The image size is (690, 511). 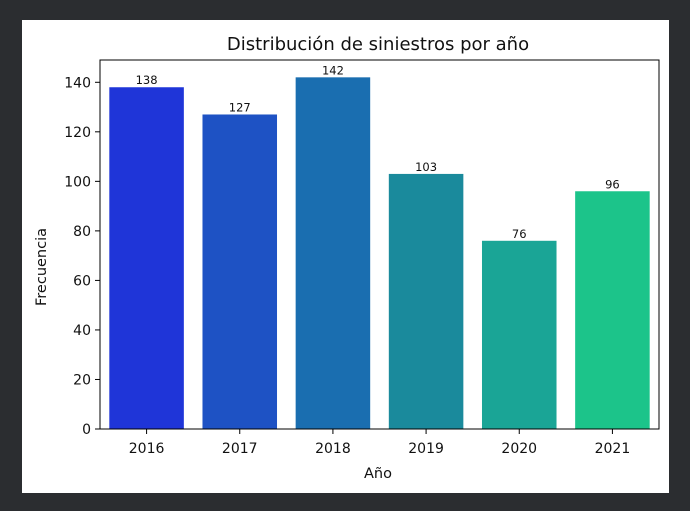 What do you see at coordinates (426, 449) in the screenshot?
I see `x-tick-label: 2019` at bounding box center [426, 449].